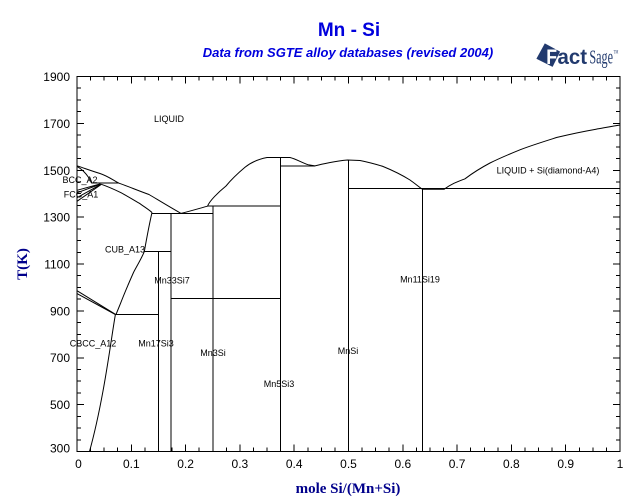 This screenshot has width=640, height=504. What do you see at coordinates (185, 464) in the screenshot?
I see `svg-text: 0.2` at bounding box center [185, 464].